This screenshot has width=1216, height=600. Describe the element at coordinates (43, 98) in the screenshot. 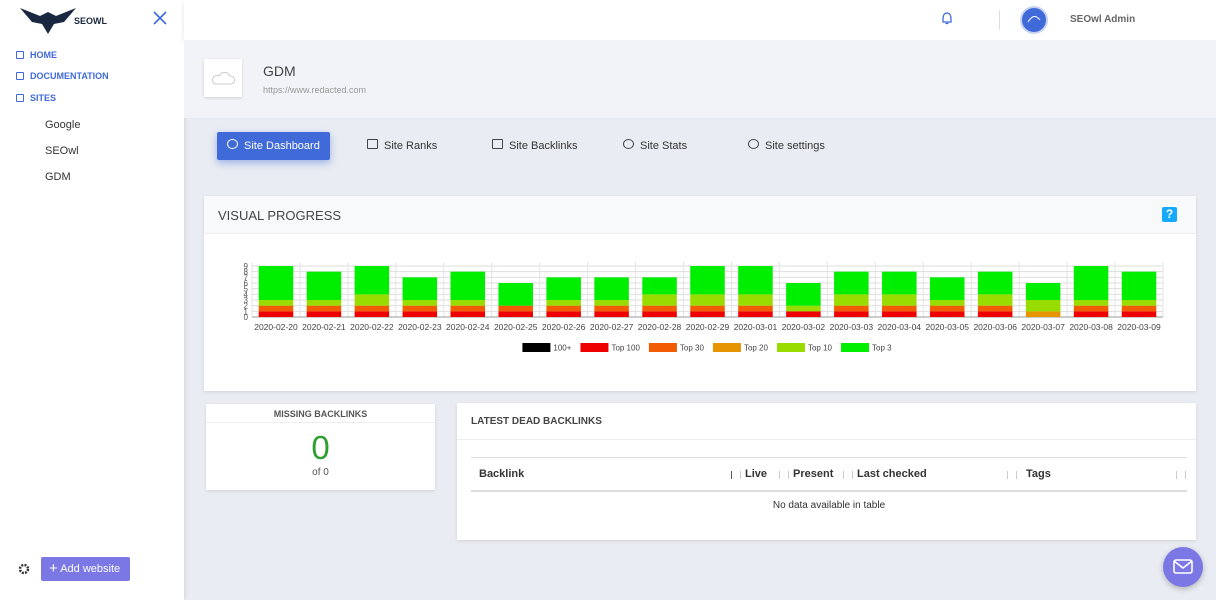

I see `nav-link: SITES` at that location.